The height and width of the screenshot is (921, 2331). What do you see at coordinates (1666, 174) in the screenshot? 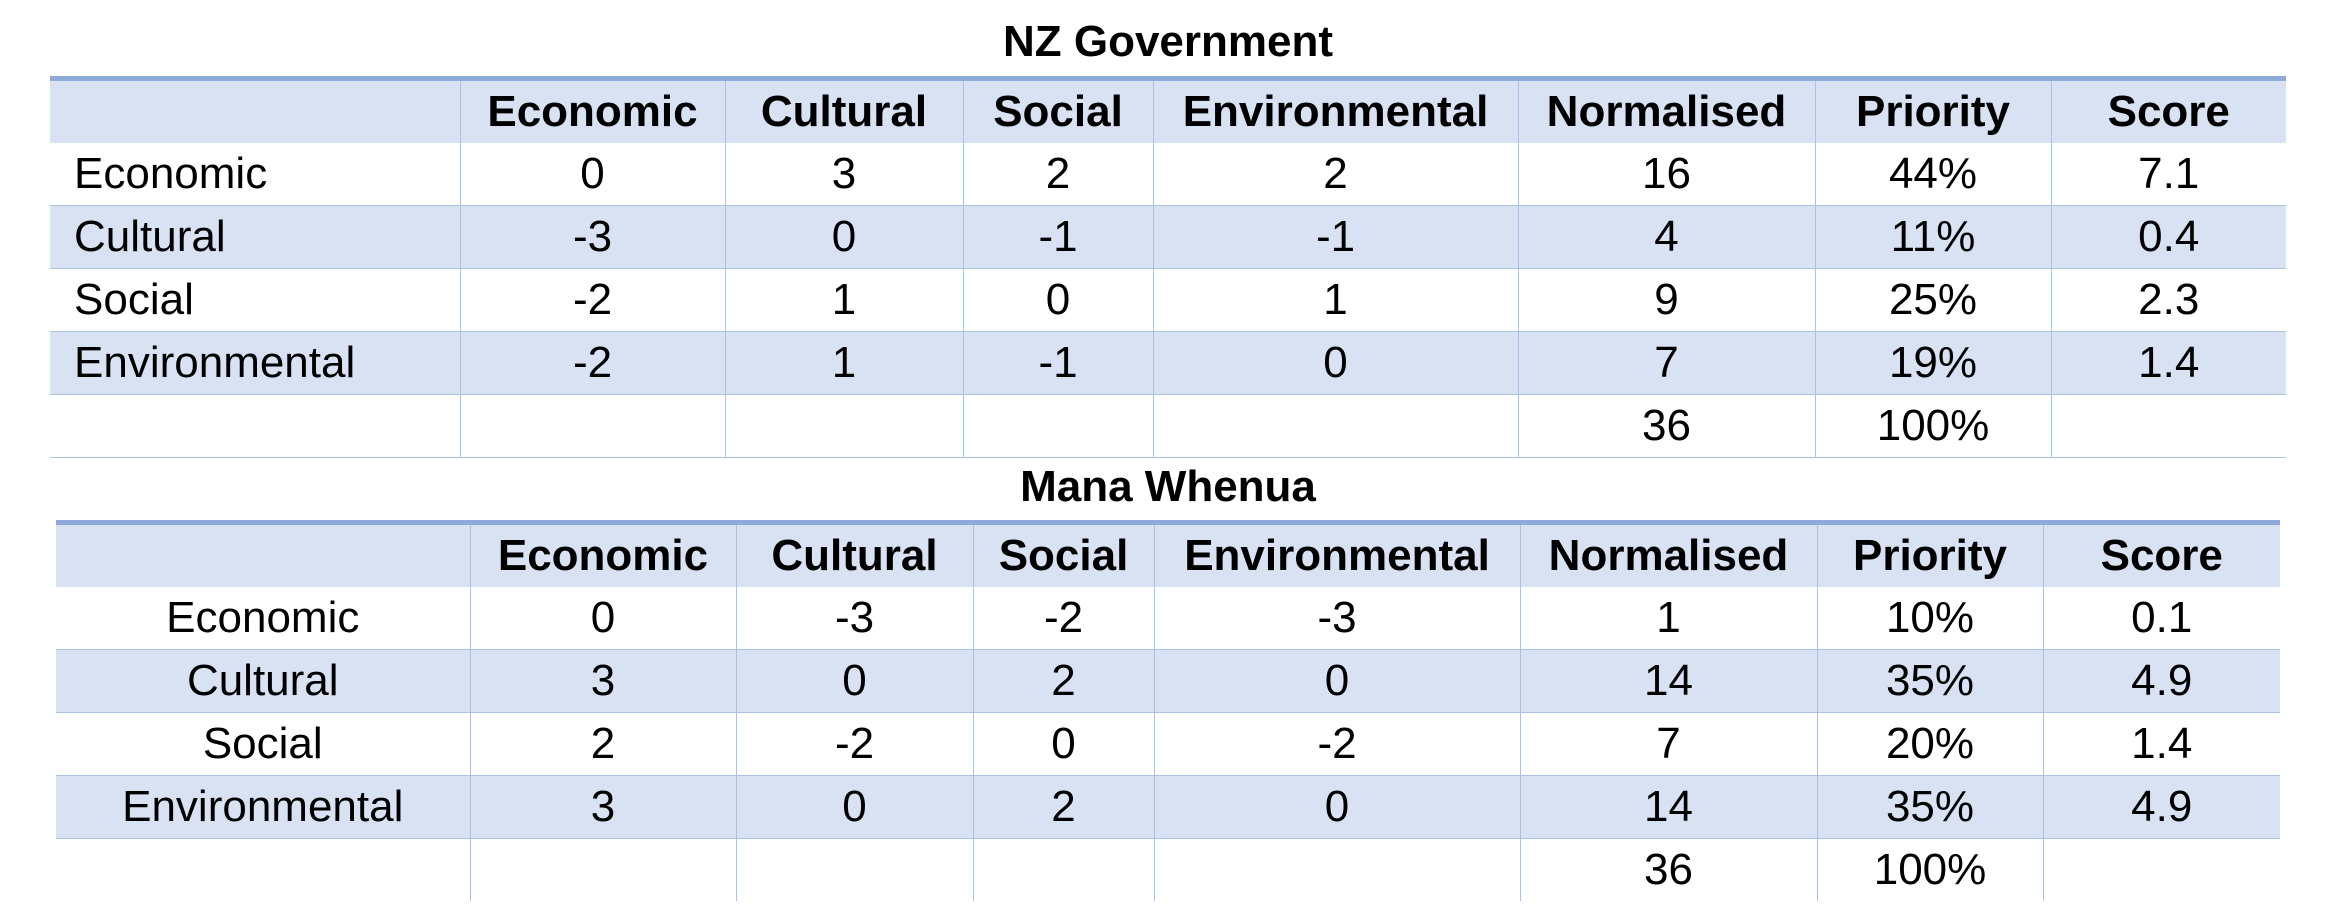
I see `table-cell: 16` at bounding box center [1666, 174].